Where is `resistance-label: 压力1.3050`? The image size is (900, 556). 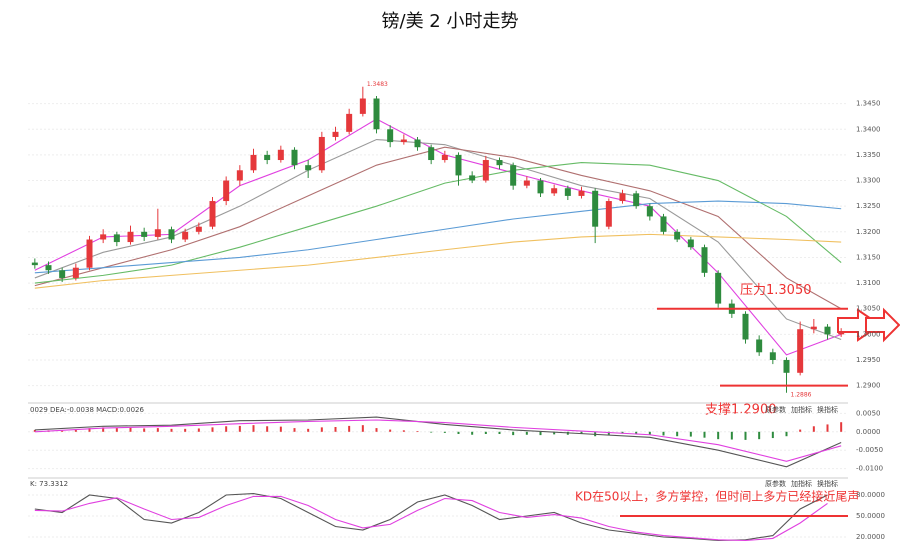 resistance-label: 压力1.3050 is located at coordinates (776, 290).